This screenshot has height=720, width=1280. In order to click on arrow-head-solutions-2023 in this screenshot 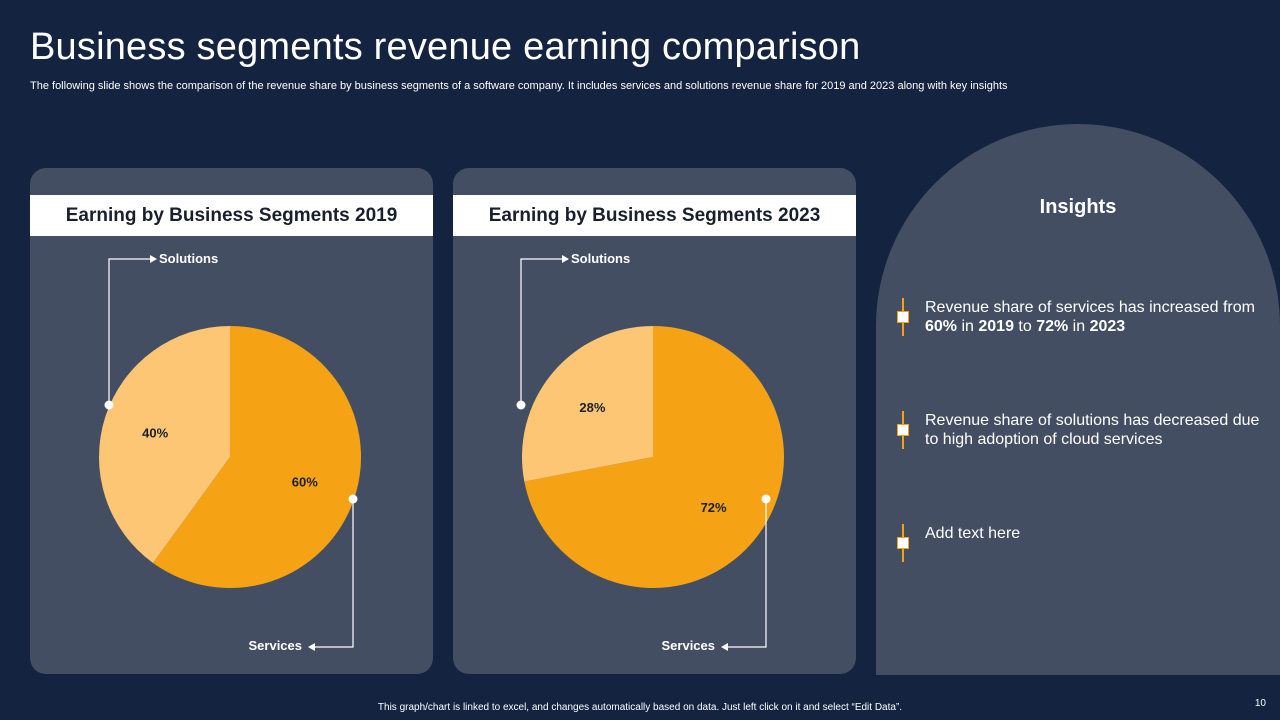, I will do `click(565, 259)`.